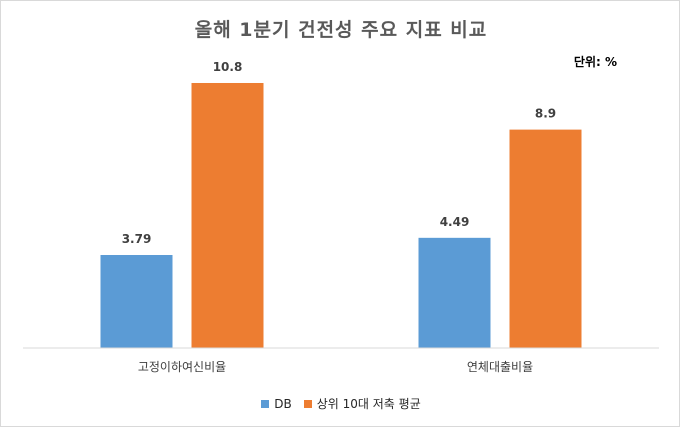  I want to click on data-label: 8.9, so click(545, 114).